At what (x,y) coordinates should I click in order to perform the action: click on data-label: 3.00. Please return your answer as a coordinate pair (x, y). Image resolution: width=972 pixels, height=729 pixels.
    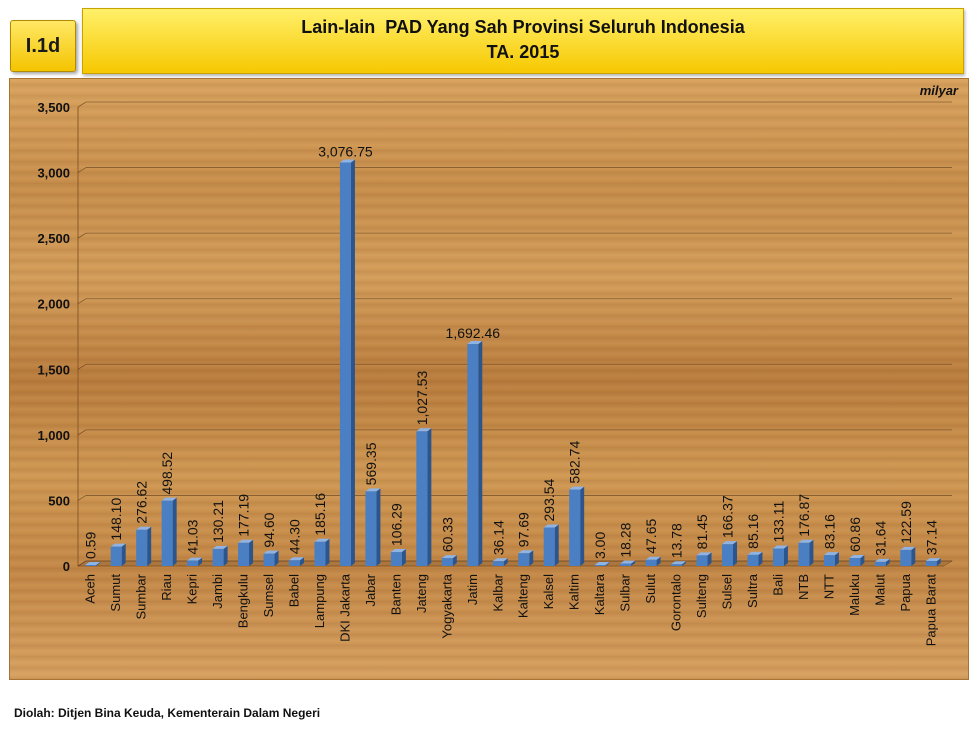
    Looking at the image, I should click on (600, 545).